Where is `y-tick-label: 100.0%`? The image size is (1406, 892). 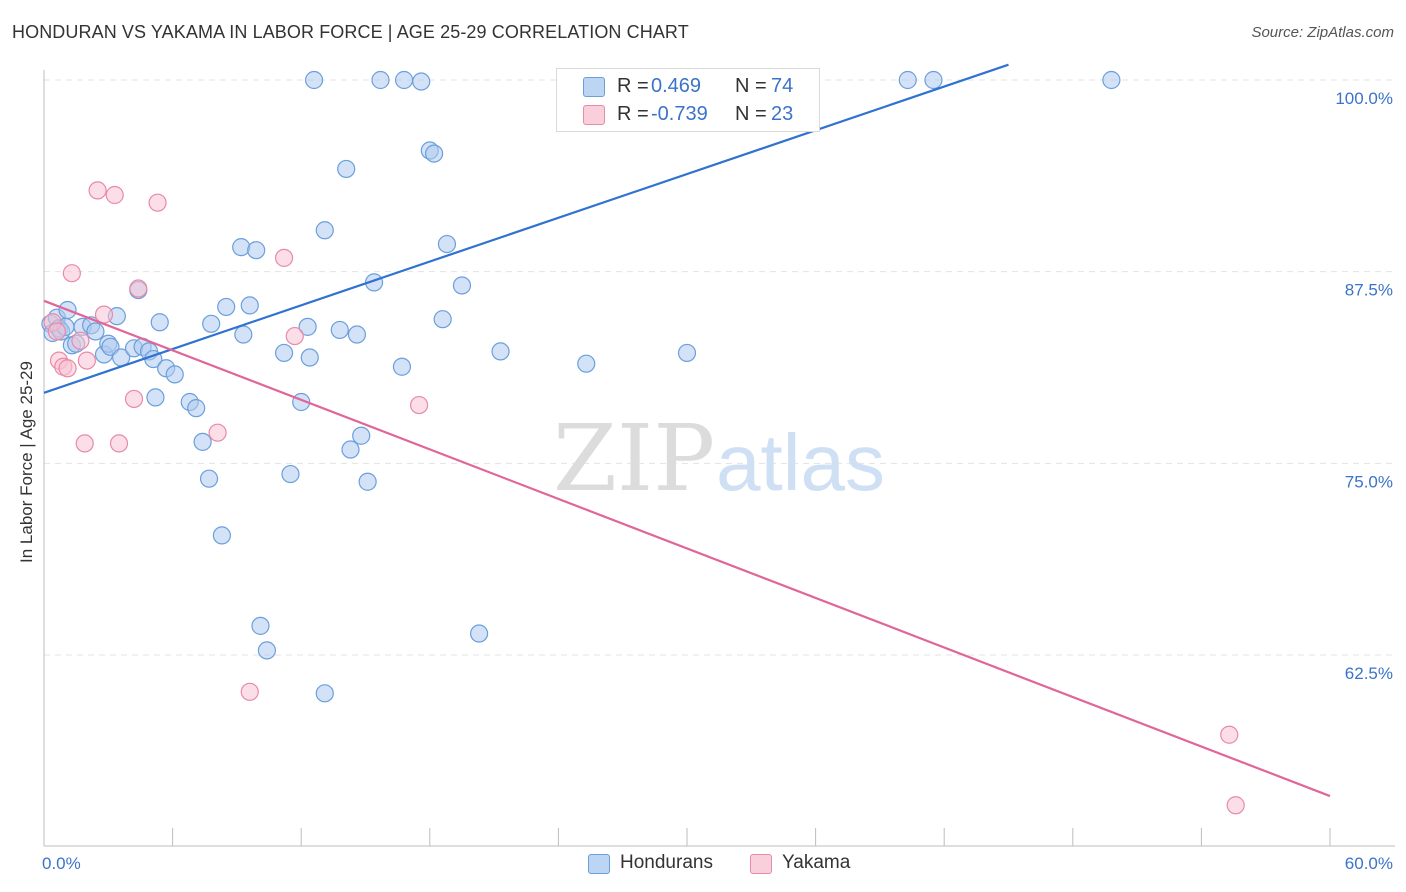 y-tick-label: 100.0% is located at coordinates (1364, 98).